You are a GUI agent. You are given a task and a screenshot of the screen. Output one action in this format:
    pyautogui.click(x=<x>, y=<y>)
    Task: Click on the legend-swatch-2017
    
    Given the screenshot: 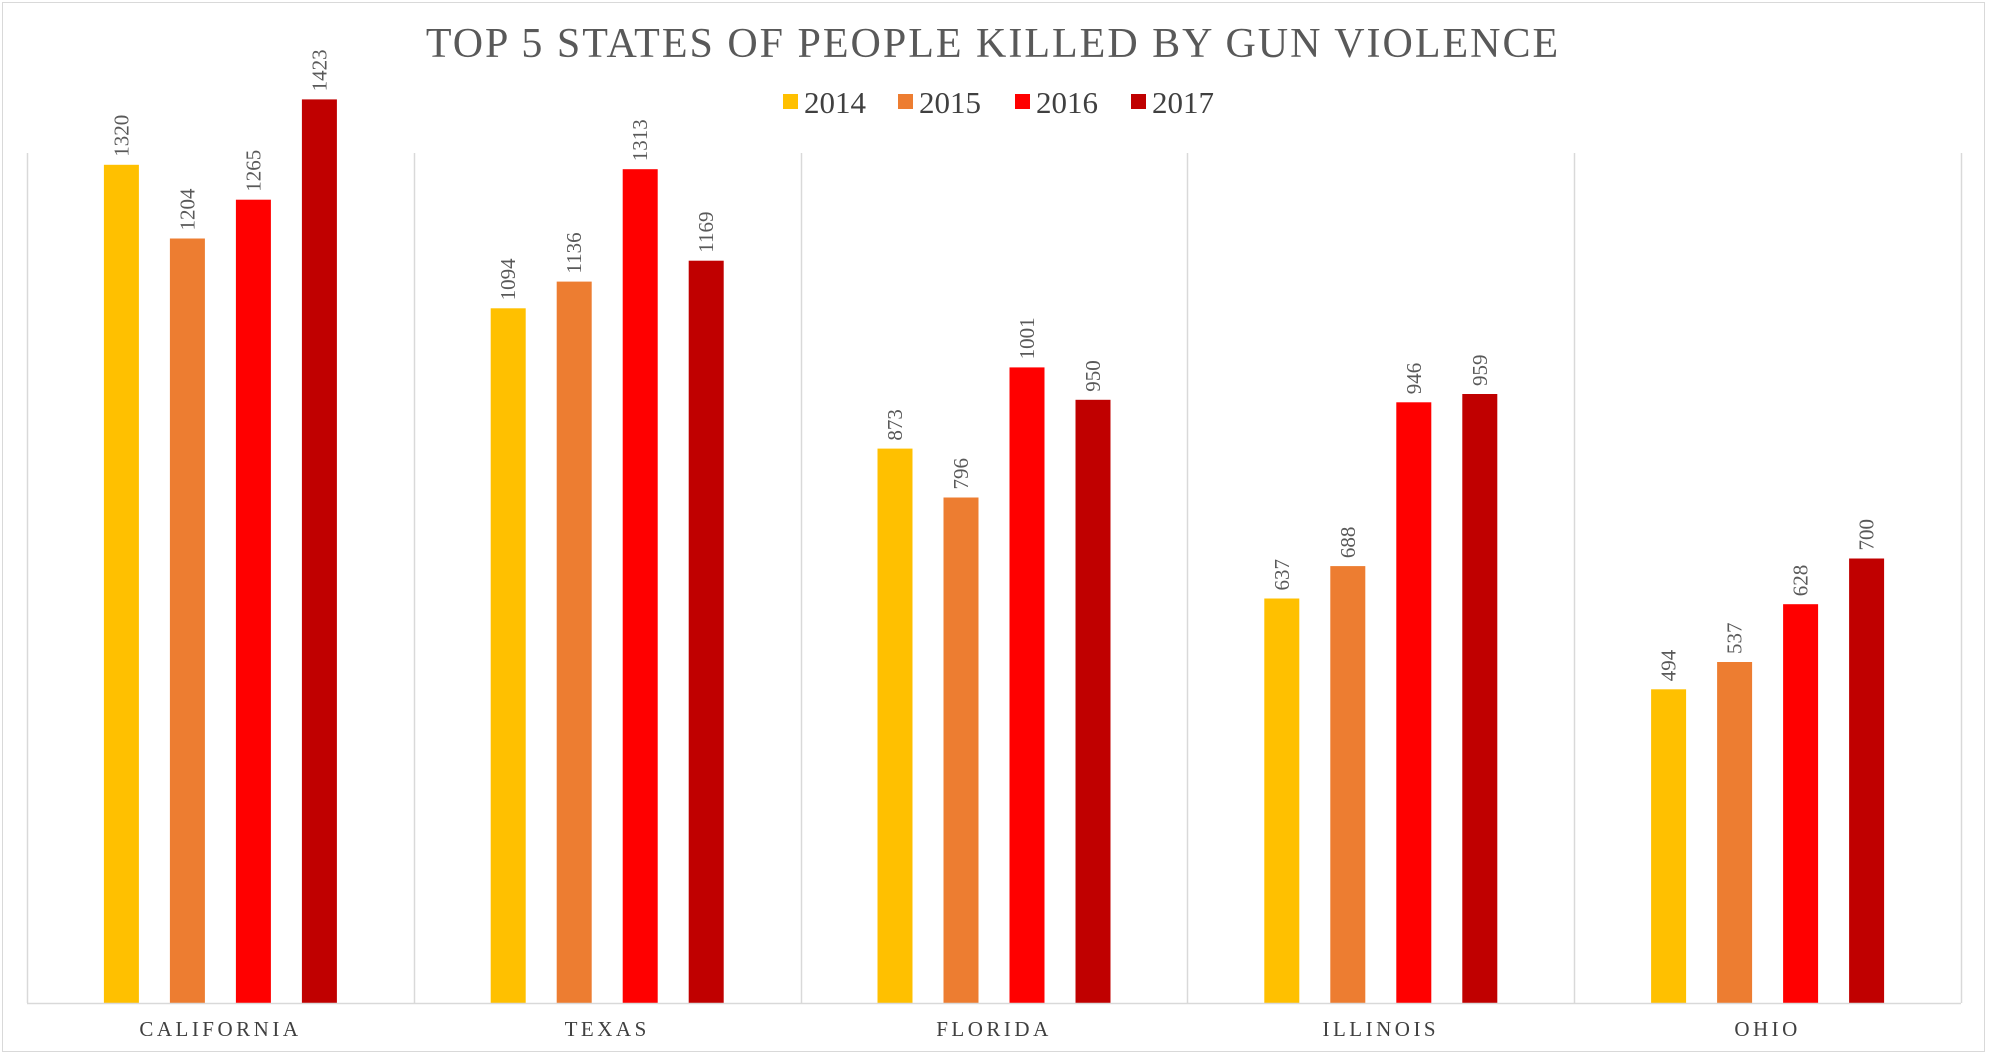 What is the action you would take?
    pyautogui.click(x=1138, y=101)
    